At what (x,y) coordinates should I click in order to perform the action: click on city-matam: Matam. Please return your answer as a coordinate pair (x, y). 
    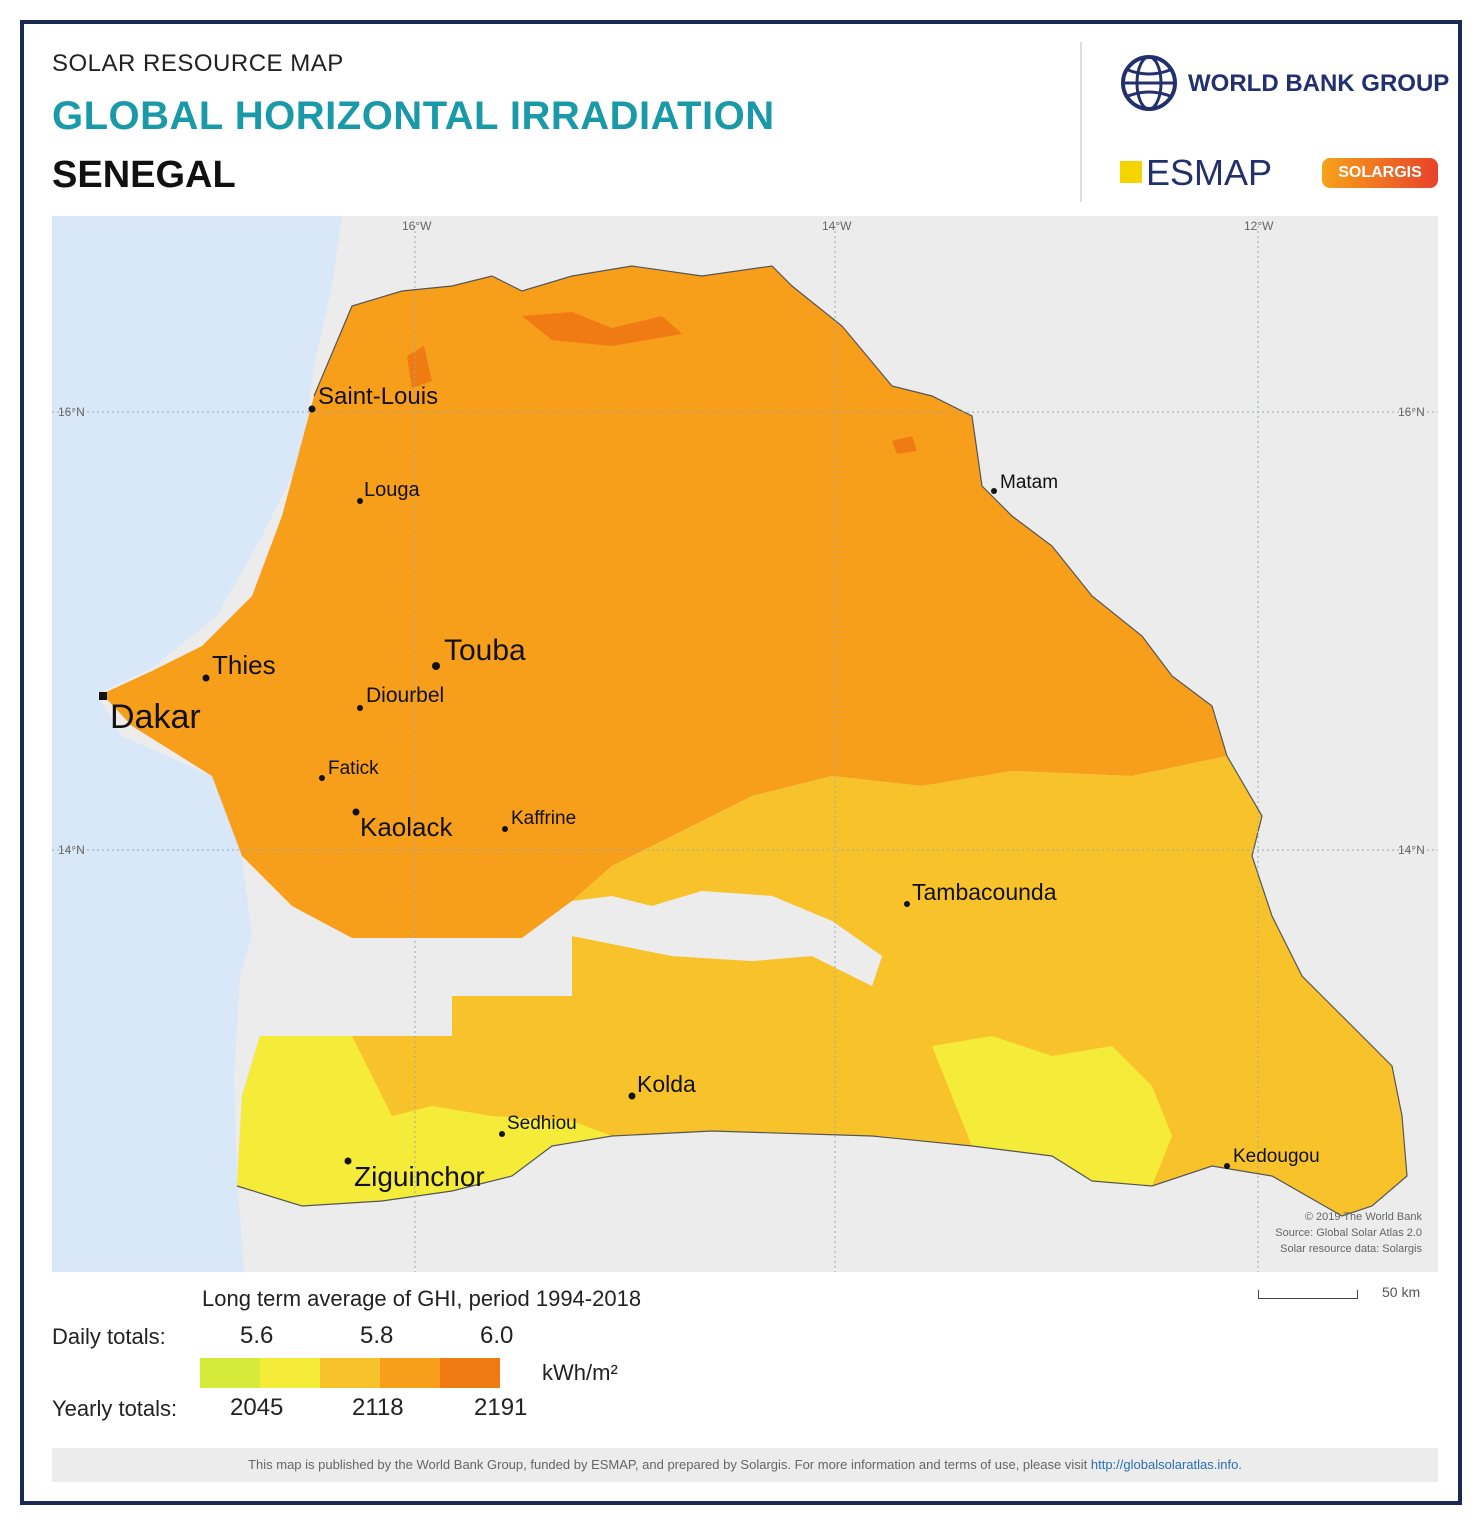
    Looking at the image, I should click on (1024, 483).